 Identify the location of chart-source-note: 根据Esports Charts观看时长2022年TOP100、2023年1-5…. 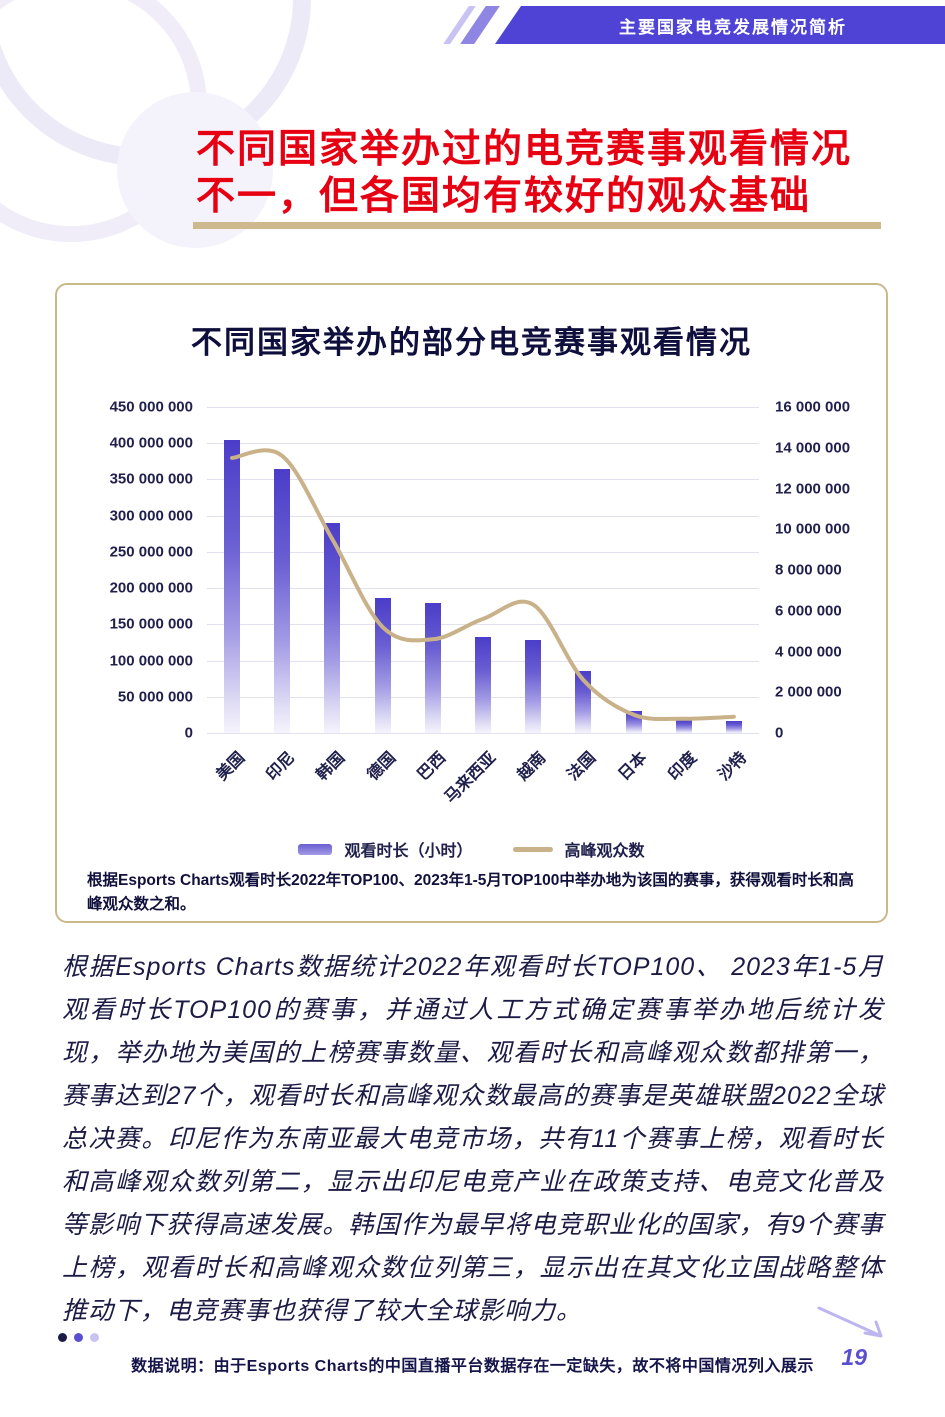
(470, 893).